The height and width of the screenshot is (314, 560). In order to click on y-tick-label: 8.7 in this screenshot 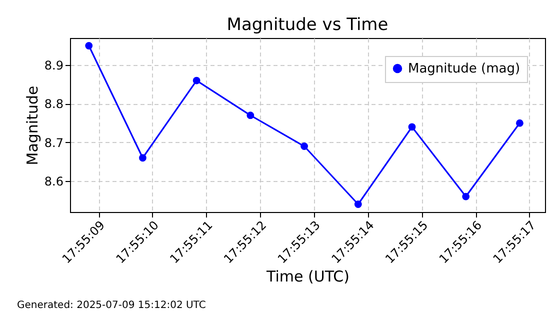, I will do `click(54, 143)`.